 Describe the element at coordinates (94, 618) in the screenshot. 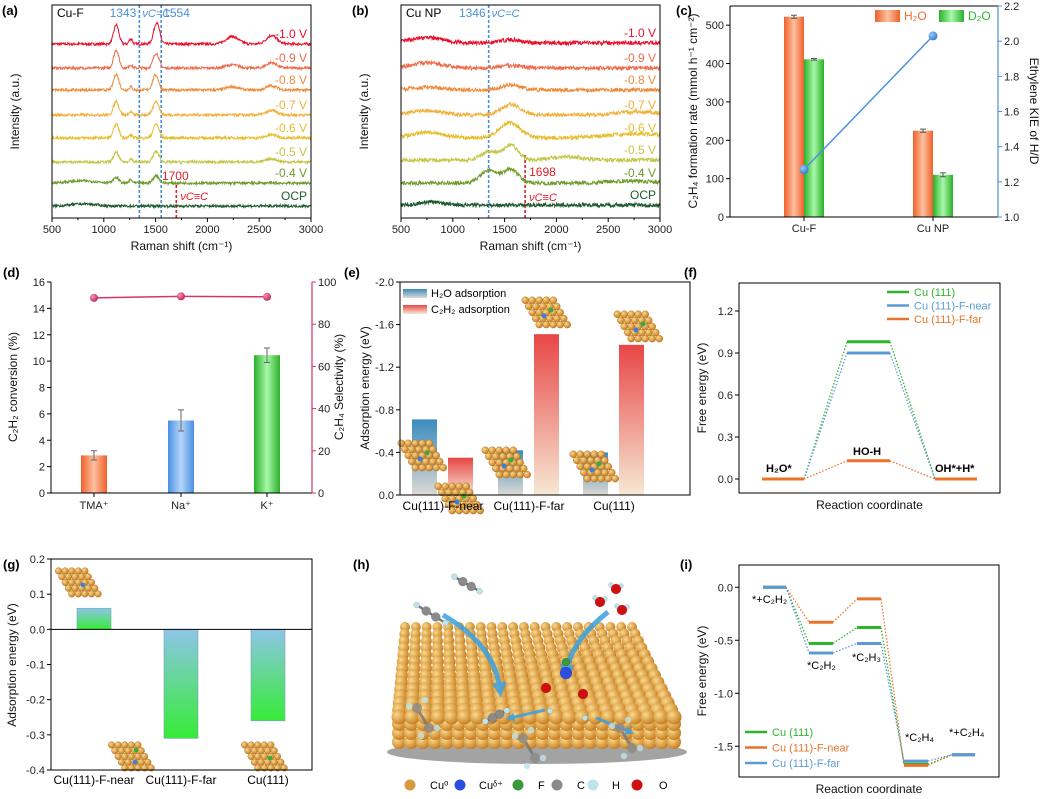

I see `adsorption-bar` at that location.